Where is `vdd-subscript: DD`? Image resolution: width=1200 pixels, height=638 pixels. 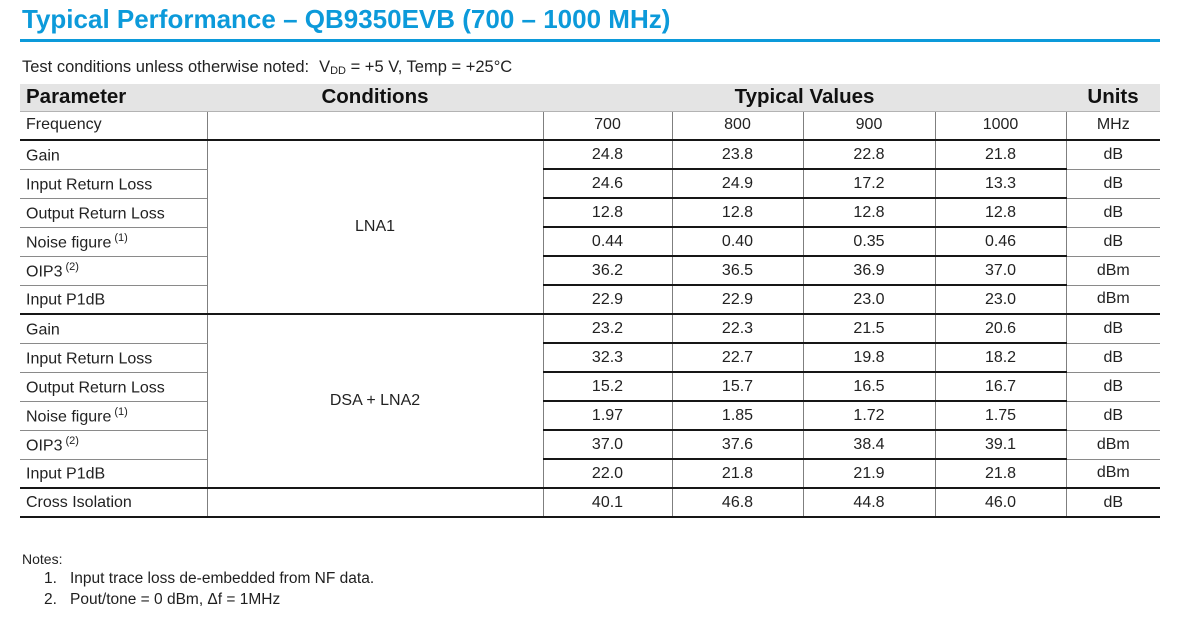
vdd-subscript: DD is located at coordinates (338, 71).